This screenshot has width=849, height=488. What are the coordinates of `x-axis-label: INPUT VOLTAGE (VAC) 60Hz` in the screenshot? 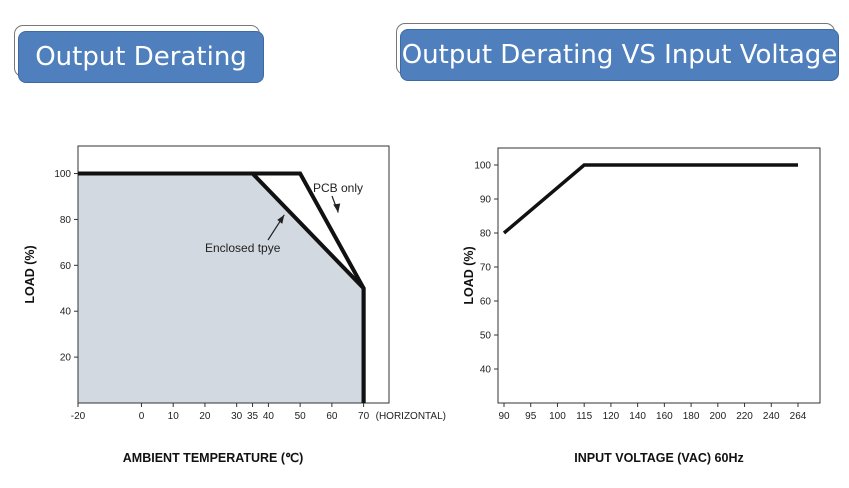 It's located at (658, 458).